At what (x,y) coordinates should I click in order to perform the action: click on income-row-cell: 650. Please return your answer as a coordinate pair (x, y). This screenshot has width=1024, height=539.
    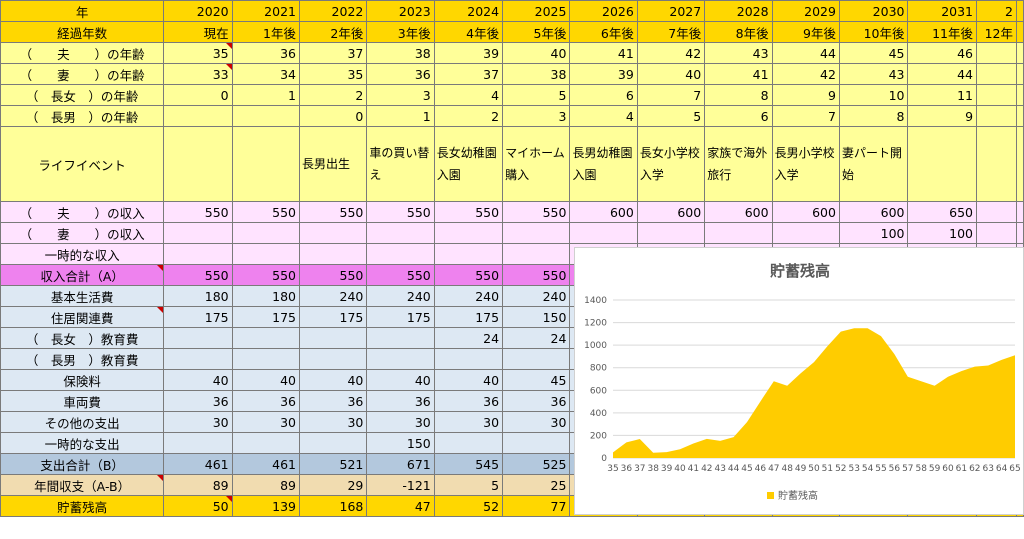
    Looking at the image, I should click on (942, 212).